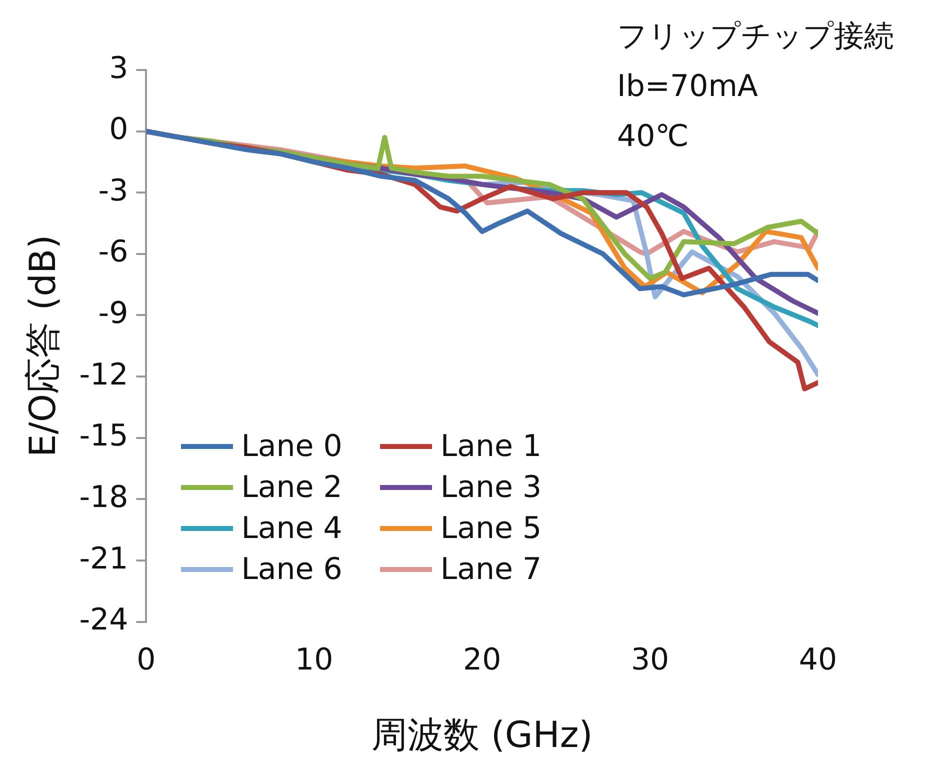 The width and height of the screenshot is (946, 773). I want to click on y-tick-label: -24, so click(103, 620).